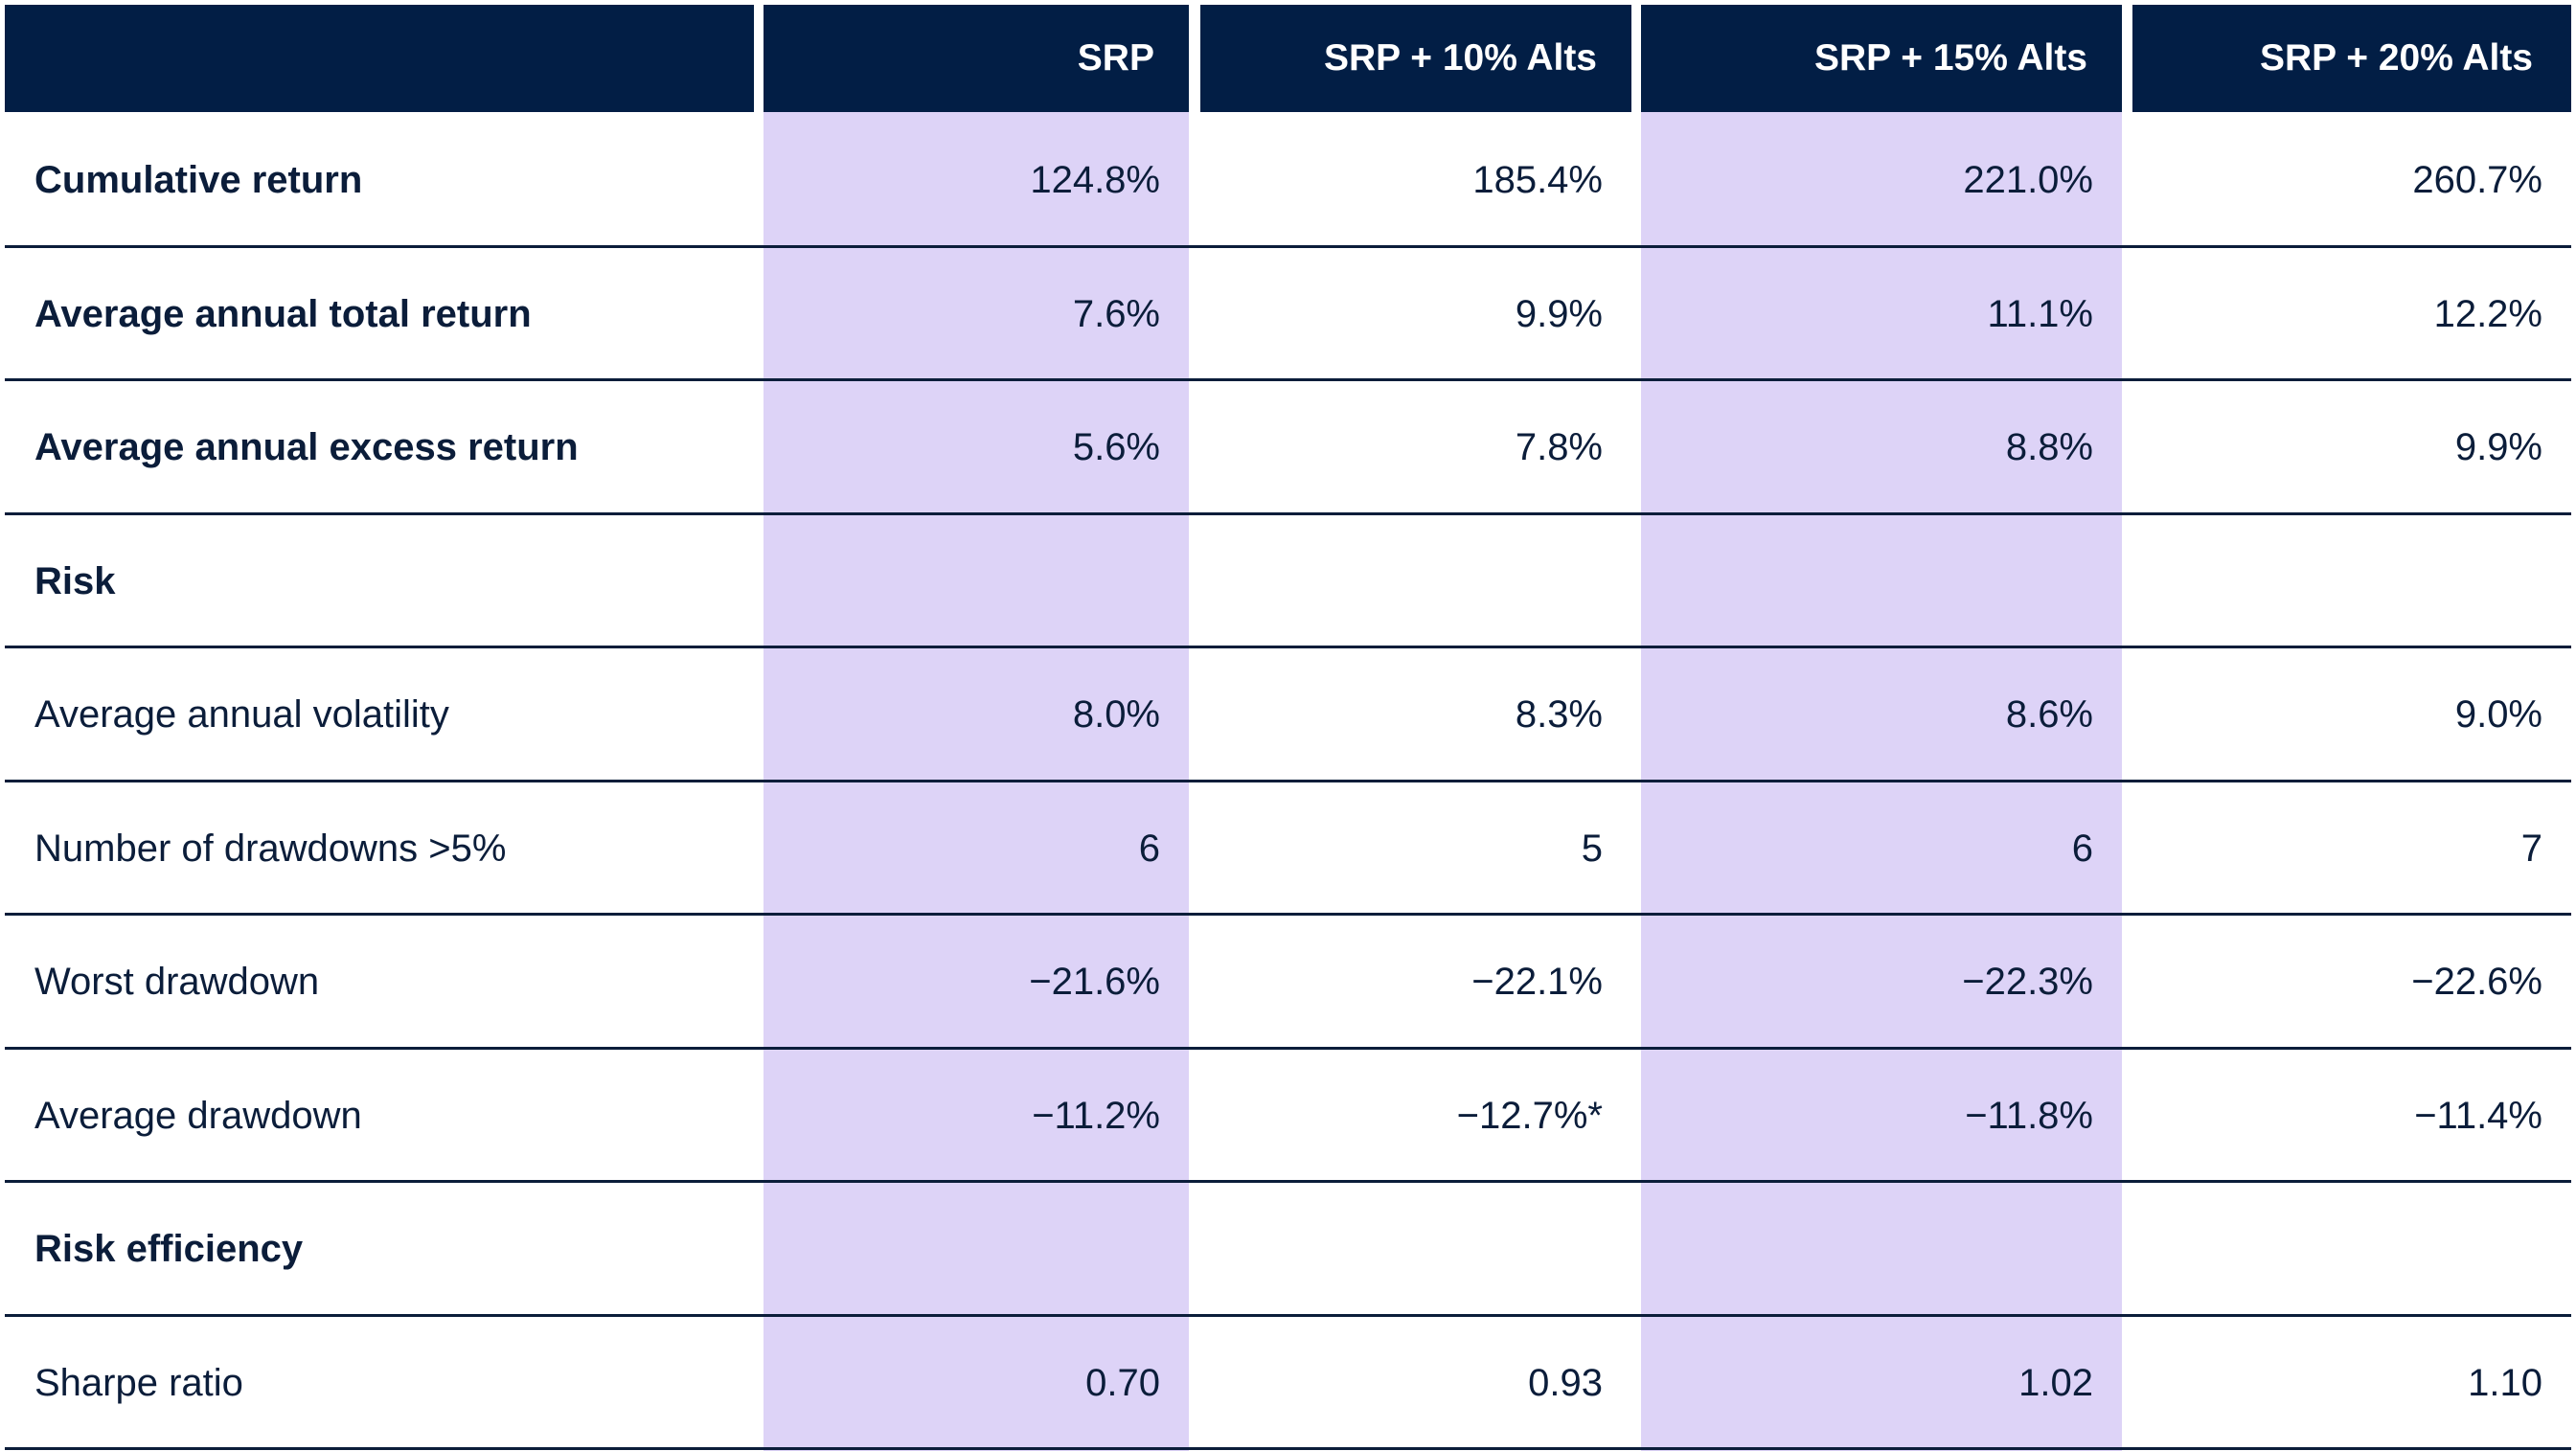  Describe the element at coordinates (1530, 1116) in the screenshot. I see `table-cell: −12.7%*` at that location.